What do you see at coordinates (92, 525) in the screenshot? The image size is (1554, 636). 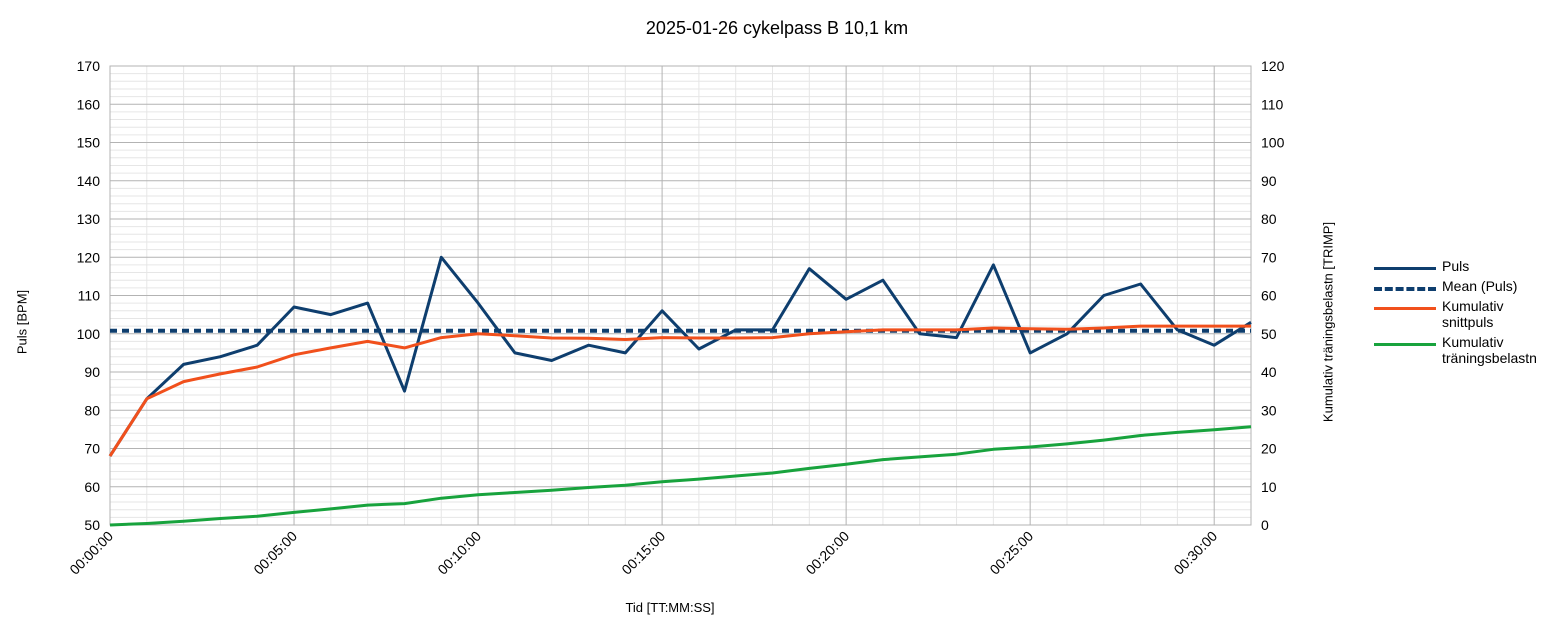 I see `y-tick-label: 50` at bounding box center [92, 525].